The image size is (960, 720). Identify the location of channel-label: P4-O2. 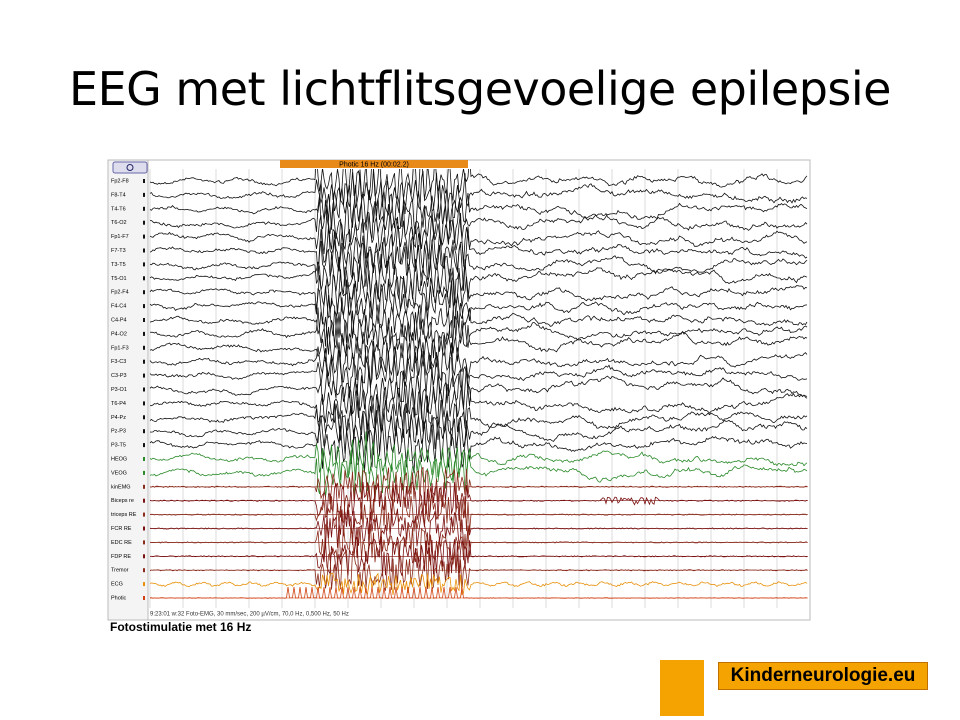
(119, 334).